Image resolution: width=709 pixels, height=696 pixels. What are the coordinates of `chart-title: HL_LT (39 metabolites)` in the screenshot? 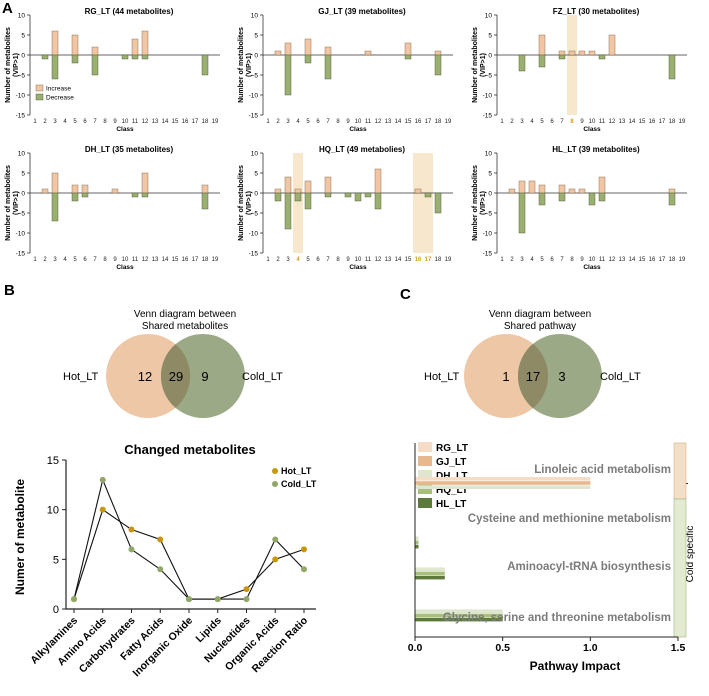 It's located at (596, 149).